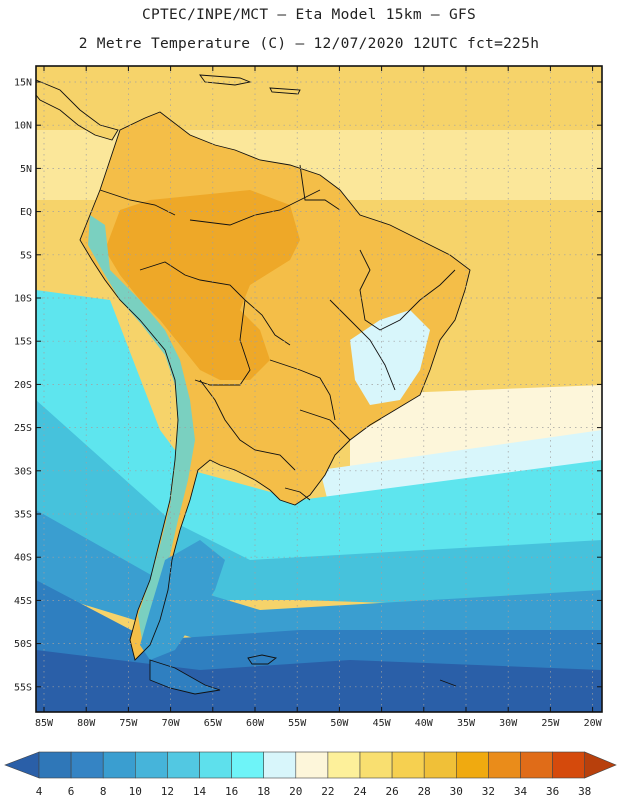 The image size is (618, 800). Describe the element at coordinates (390, 357) in the screenshot. I see `highland-pale-zone` at that location.